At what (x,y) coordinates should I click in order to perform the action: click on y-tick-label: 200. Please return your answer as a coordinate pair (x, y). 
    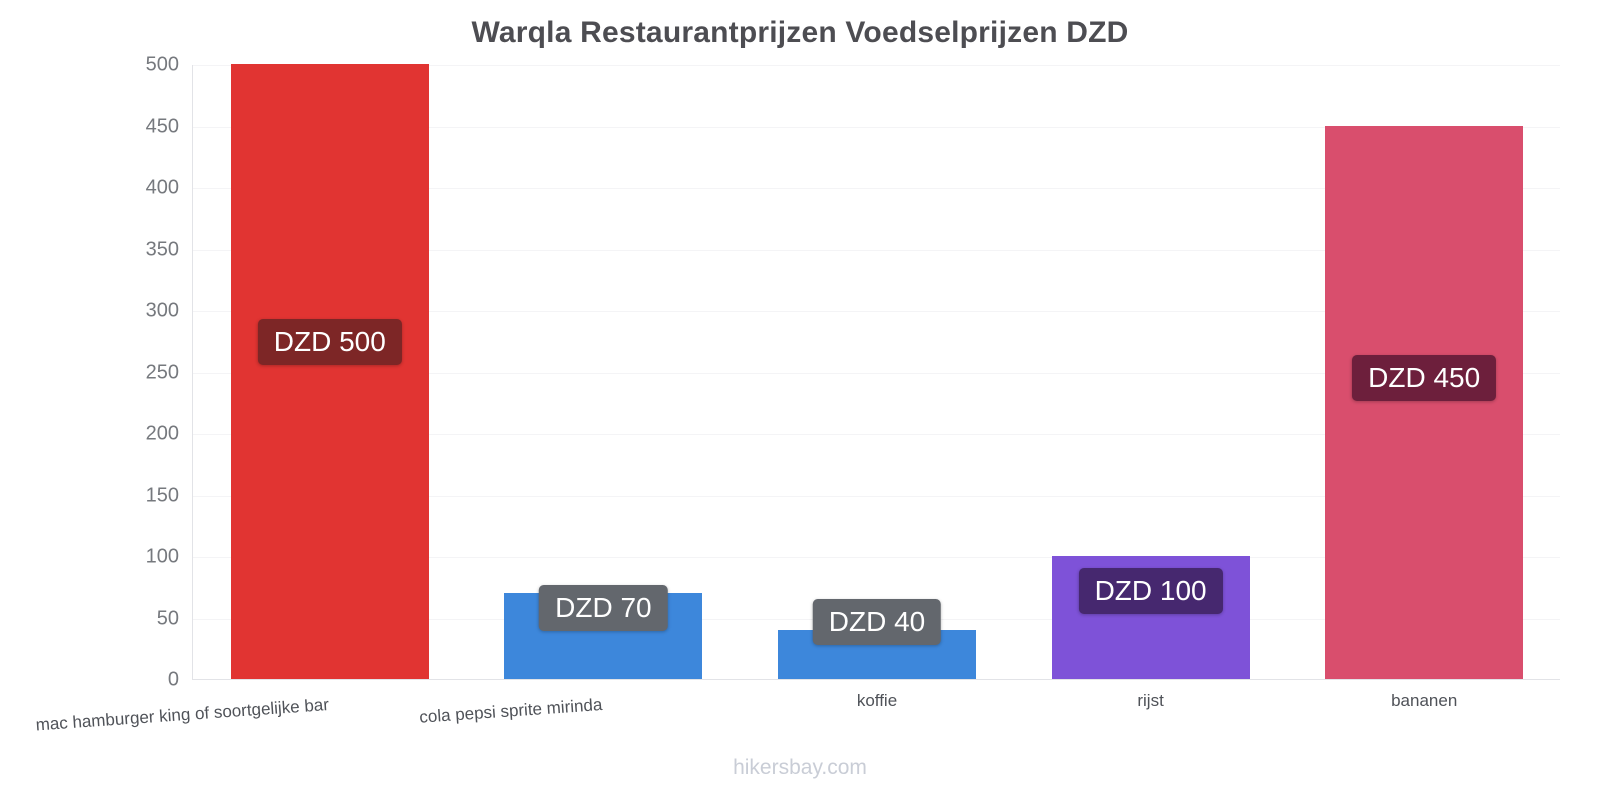
    Looking at the image, I should click on (162, 433).